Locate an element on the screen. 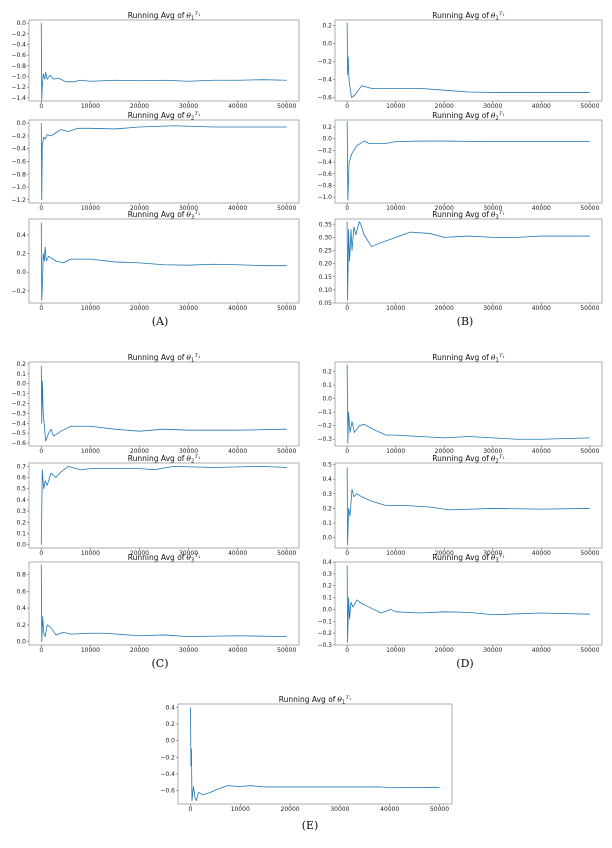 The width and height of the screenshot is (612, 848). title-subscript: 3 is located at coordinates (496, 218).